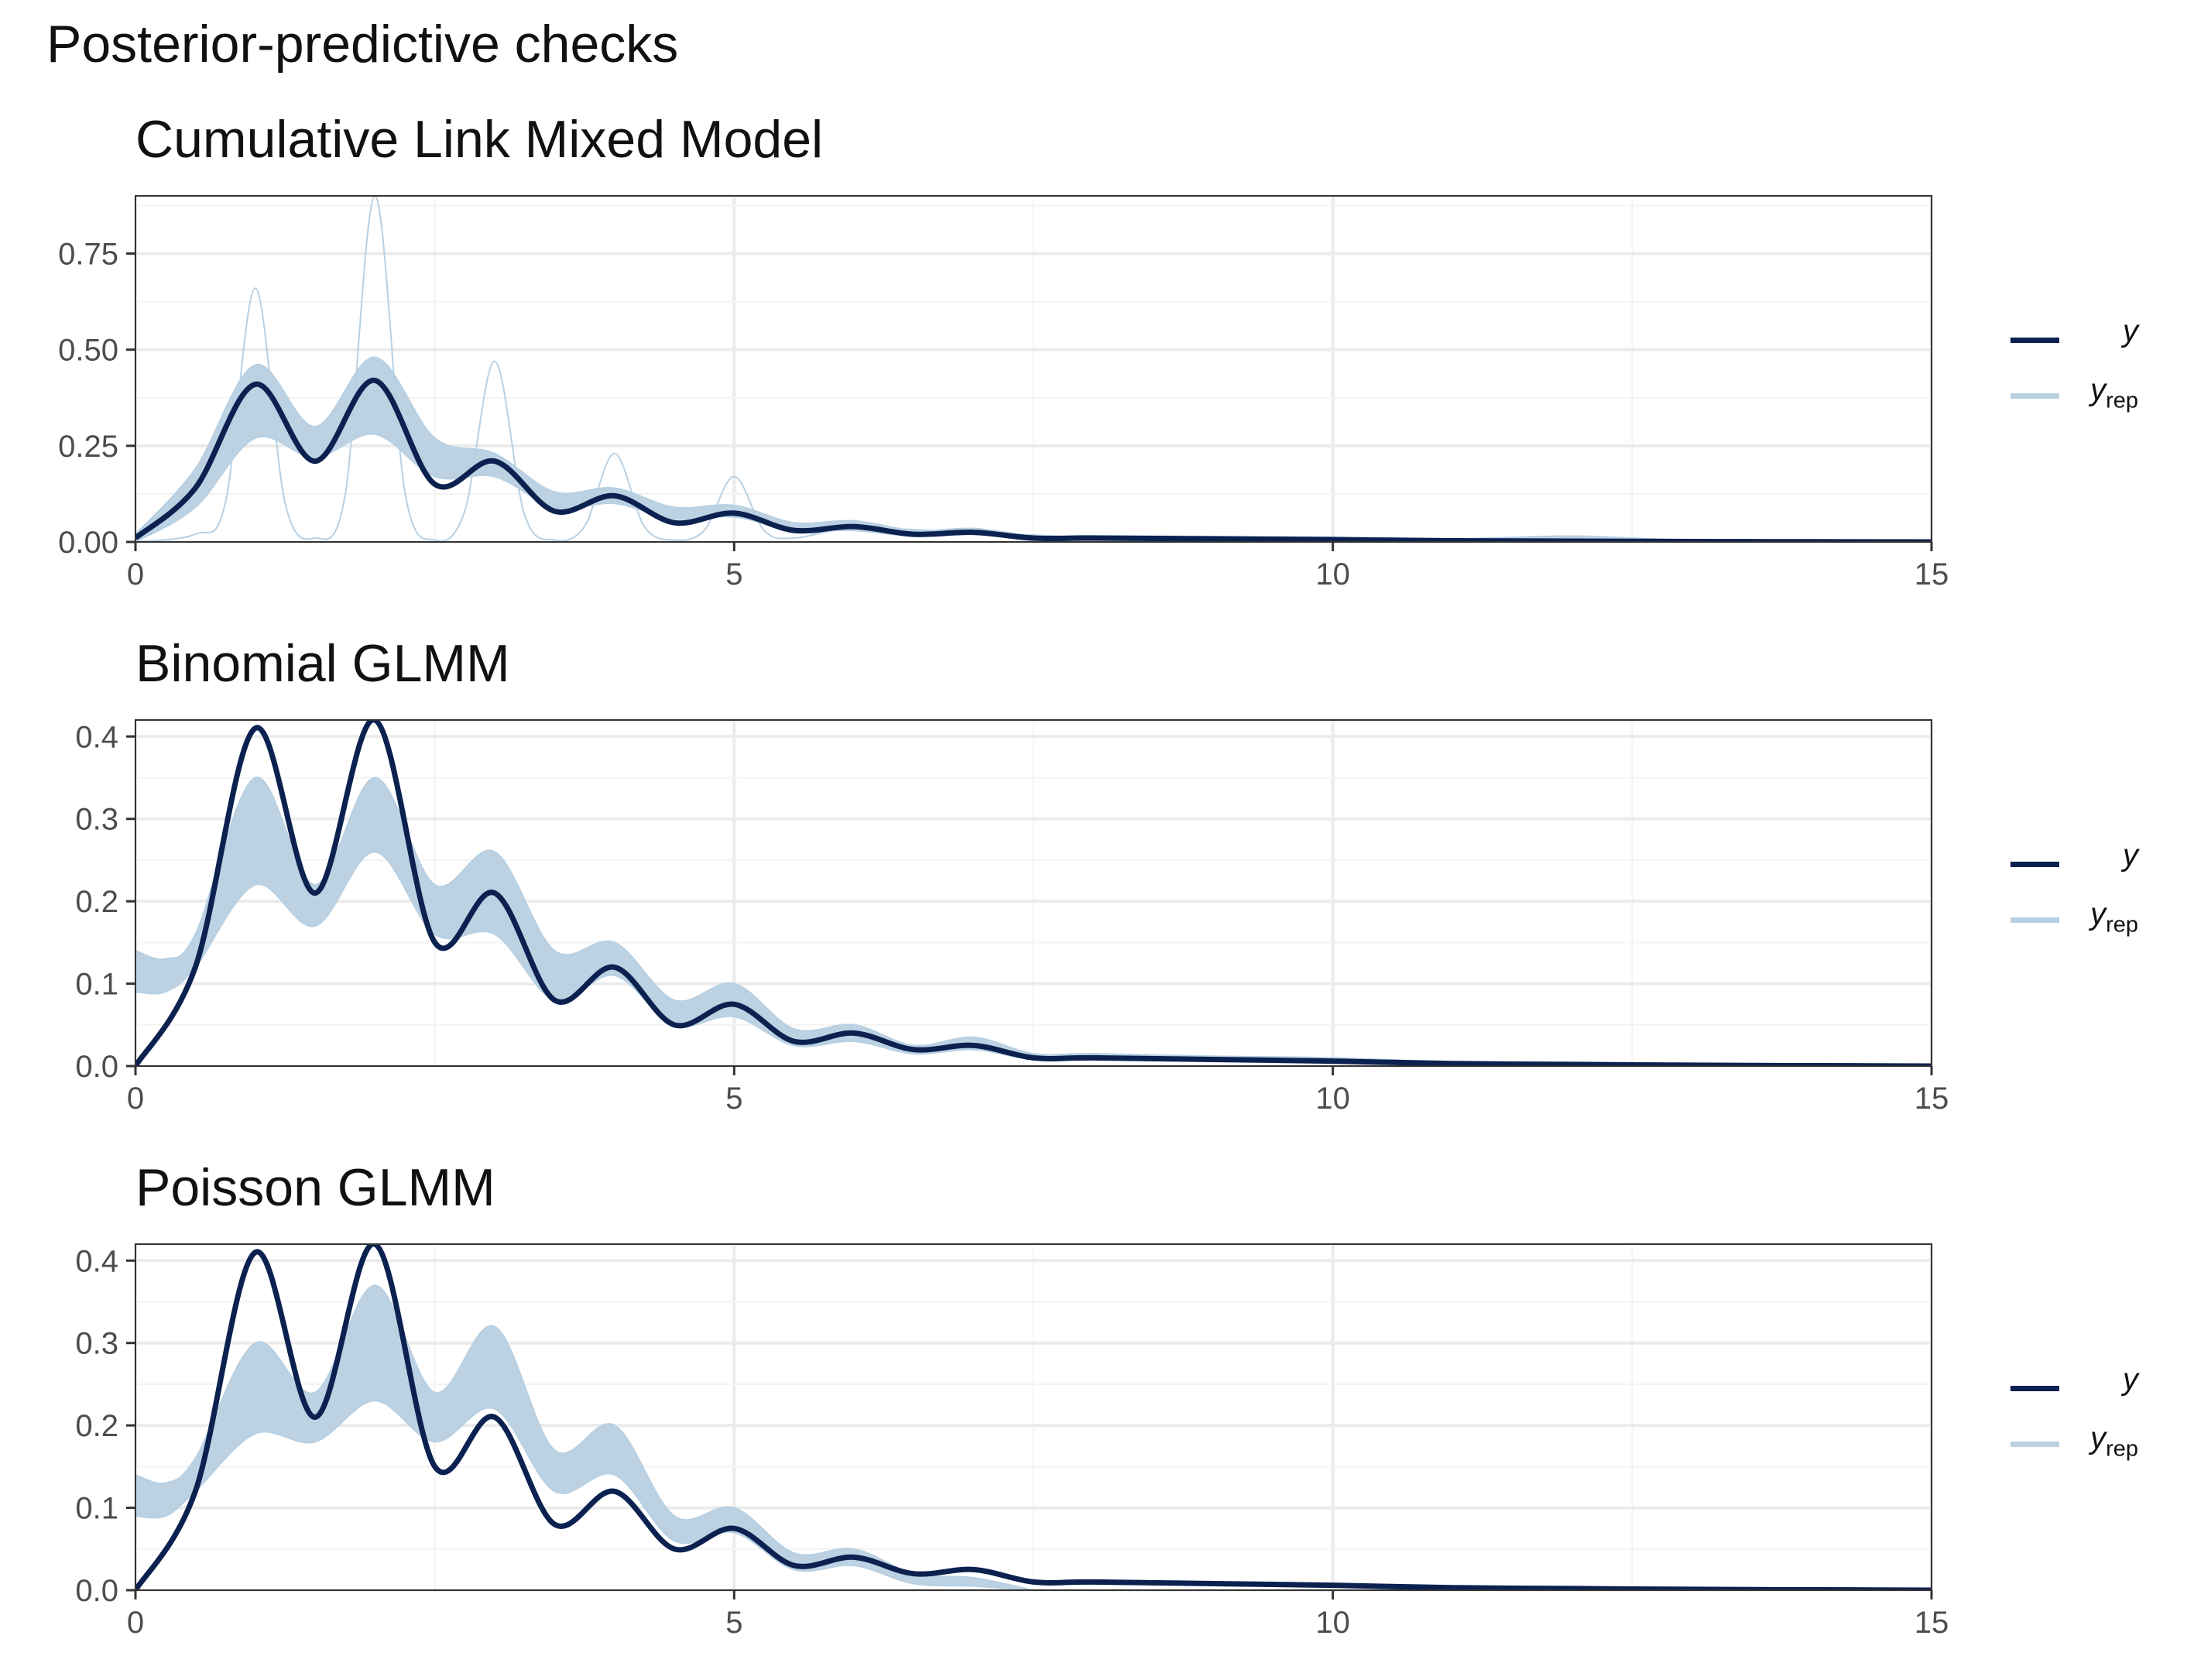 This screenshot has width=2187, height=1680. What do you see at coordinates (584, 1437) in the screenshot?
I see `yrep-band` at bounding box center [584, 1437].